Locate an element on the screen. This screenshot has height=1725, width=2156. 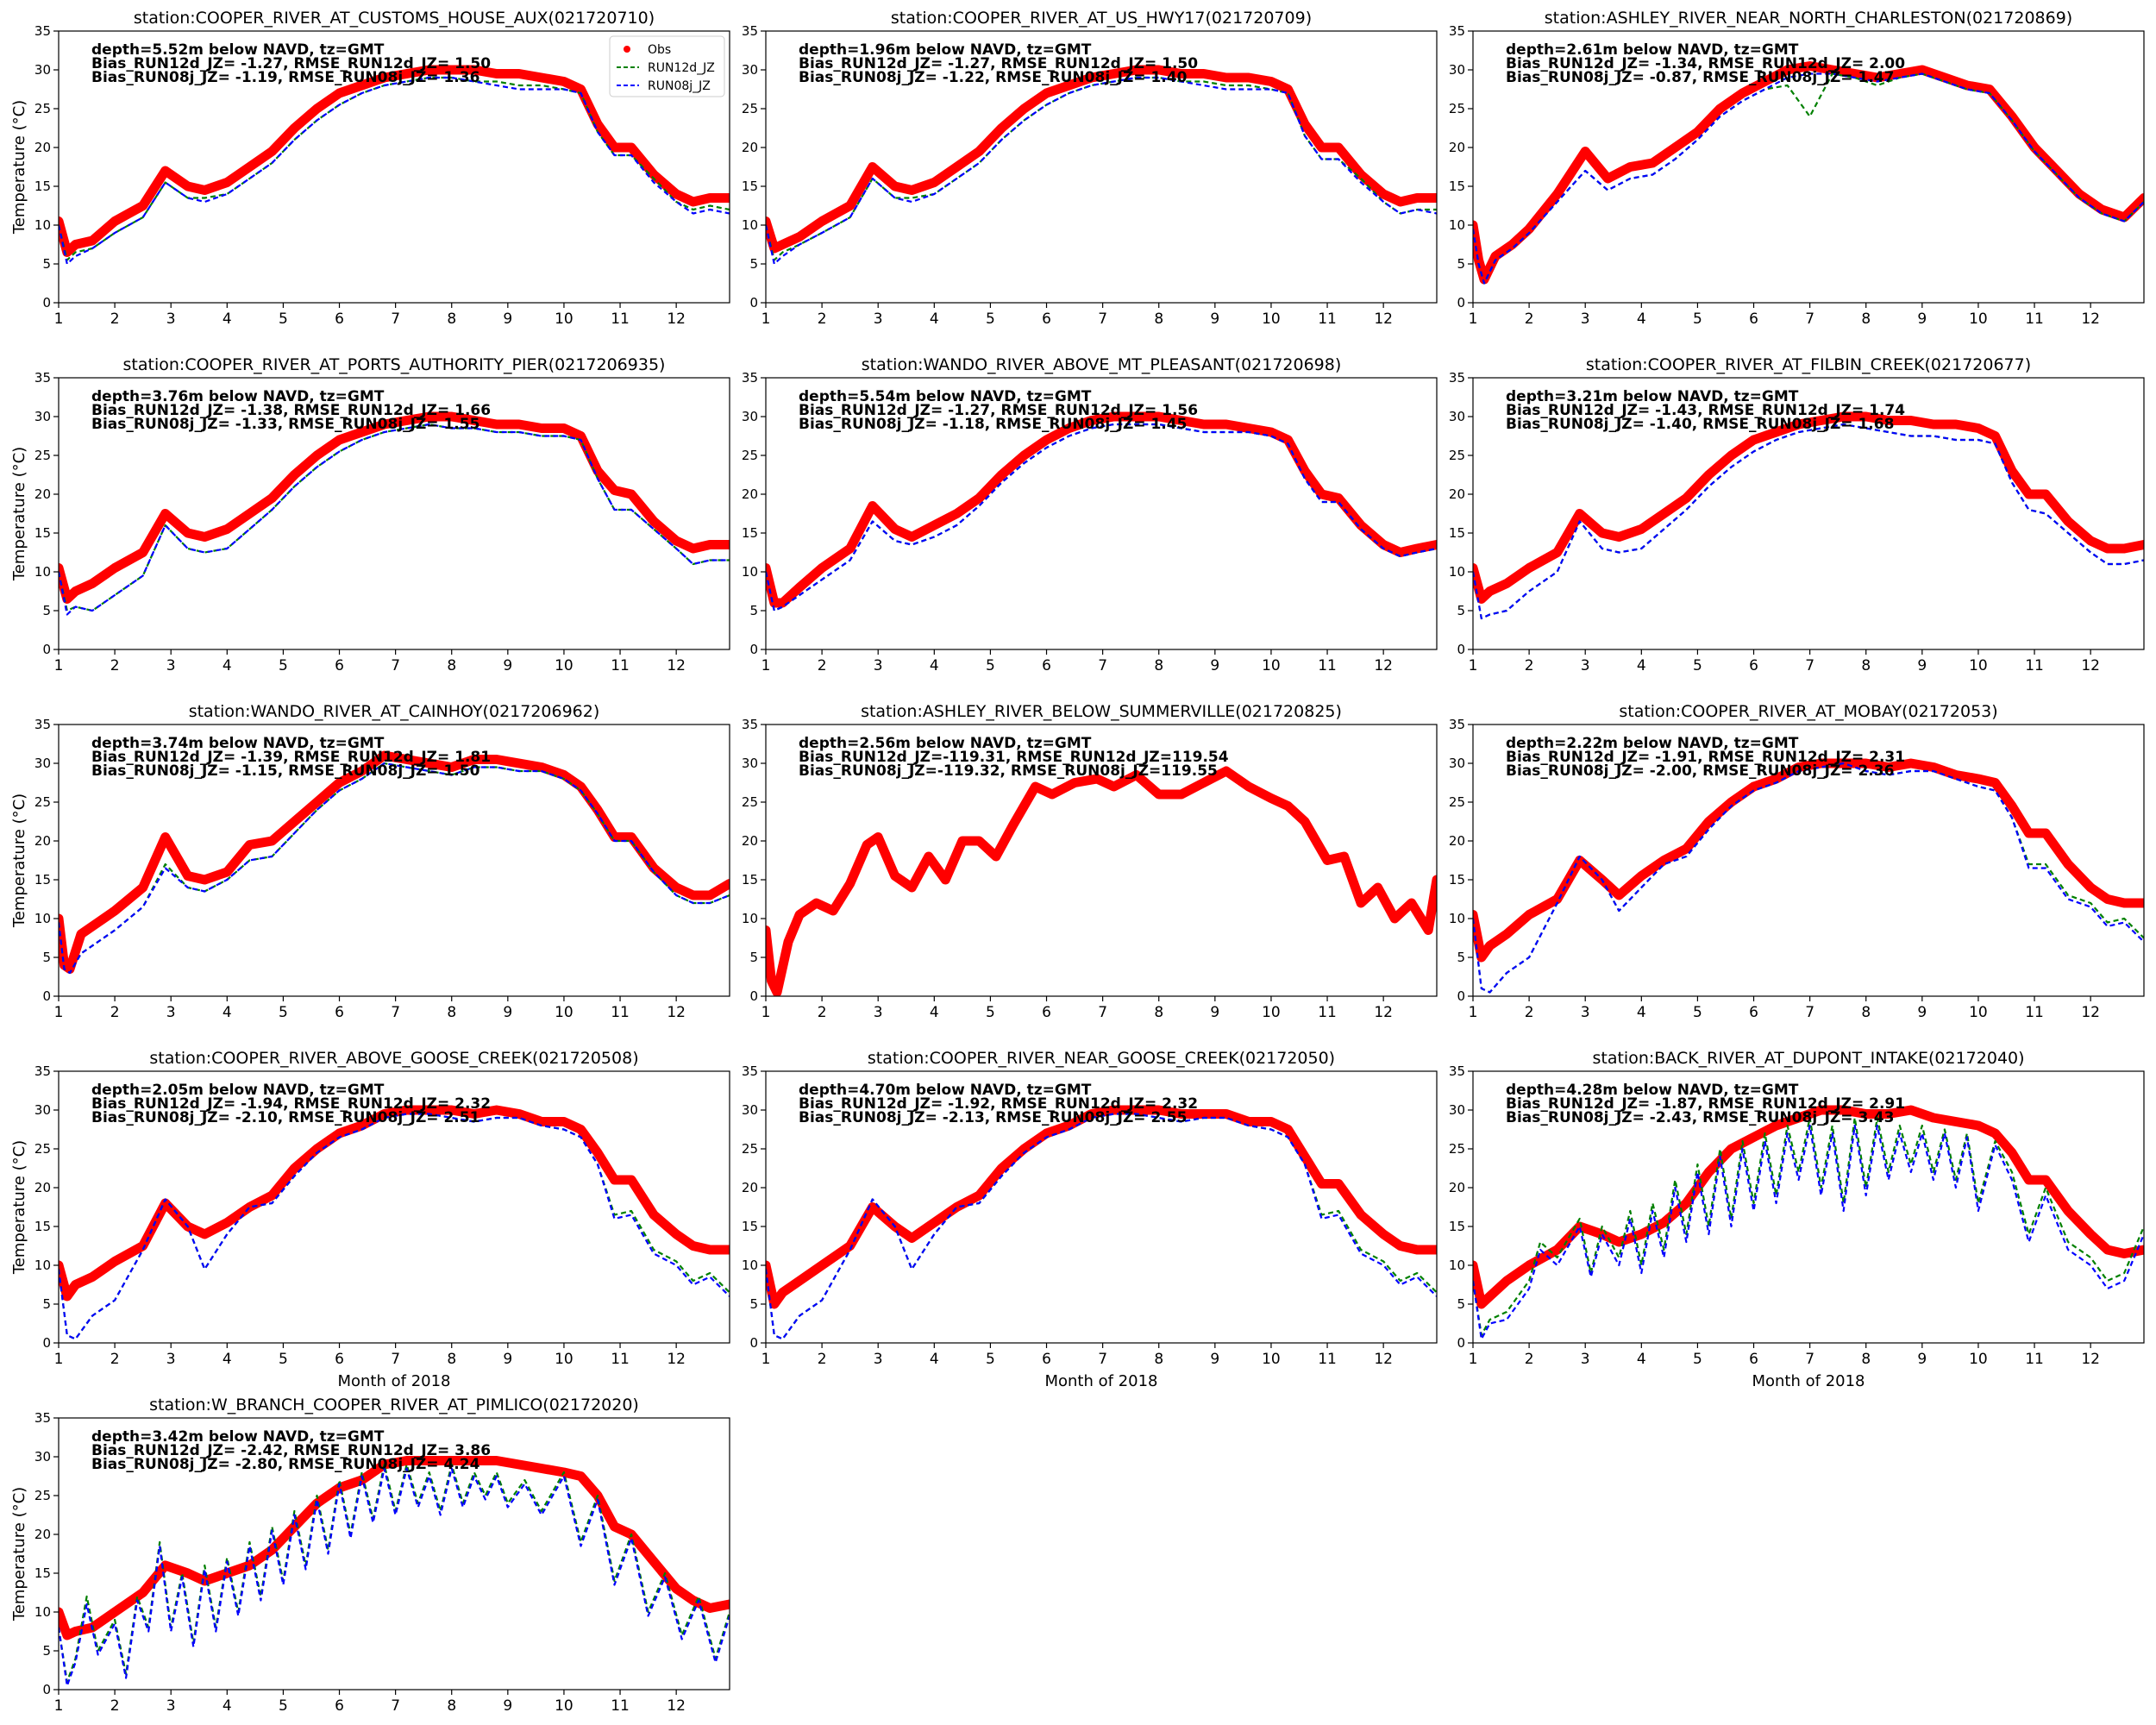
x-axis-label: Month of 2018 is located at coordinates (1808, 1381).